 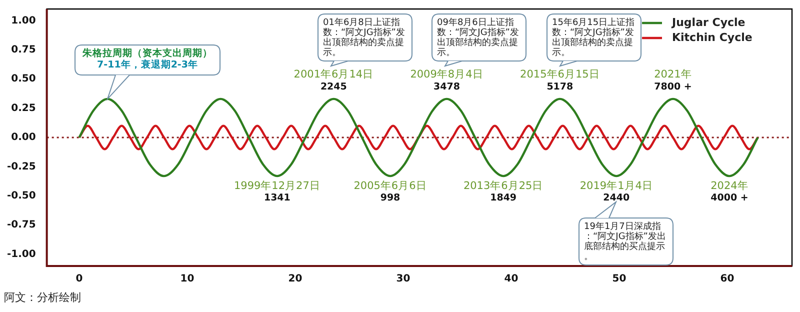 What do you see at coordinates (23, 79) in the screenshot?
I see `y-tick-label: 0.50` at bounding box center [23, 79].